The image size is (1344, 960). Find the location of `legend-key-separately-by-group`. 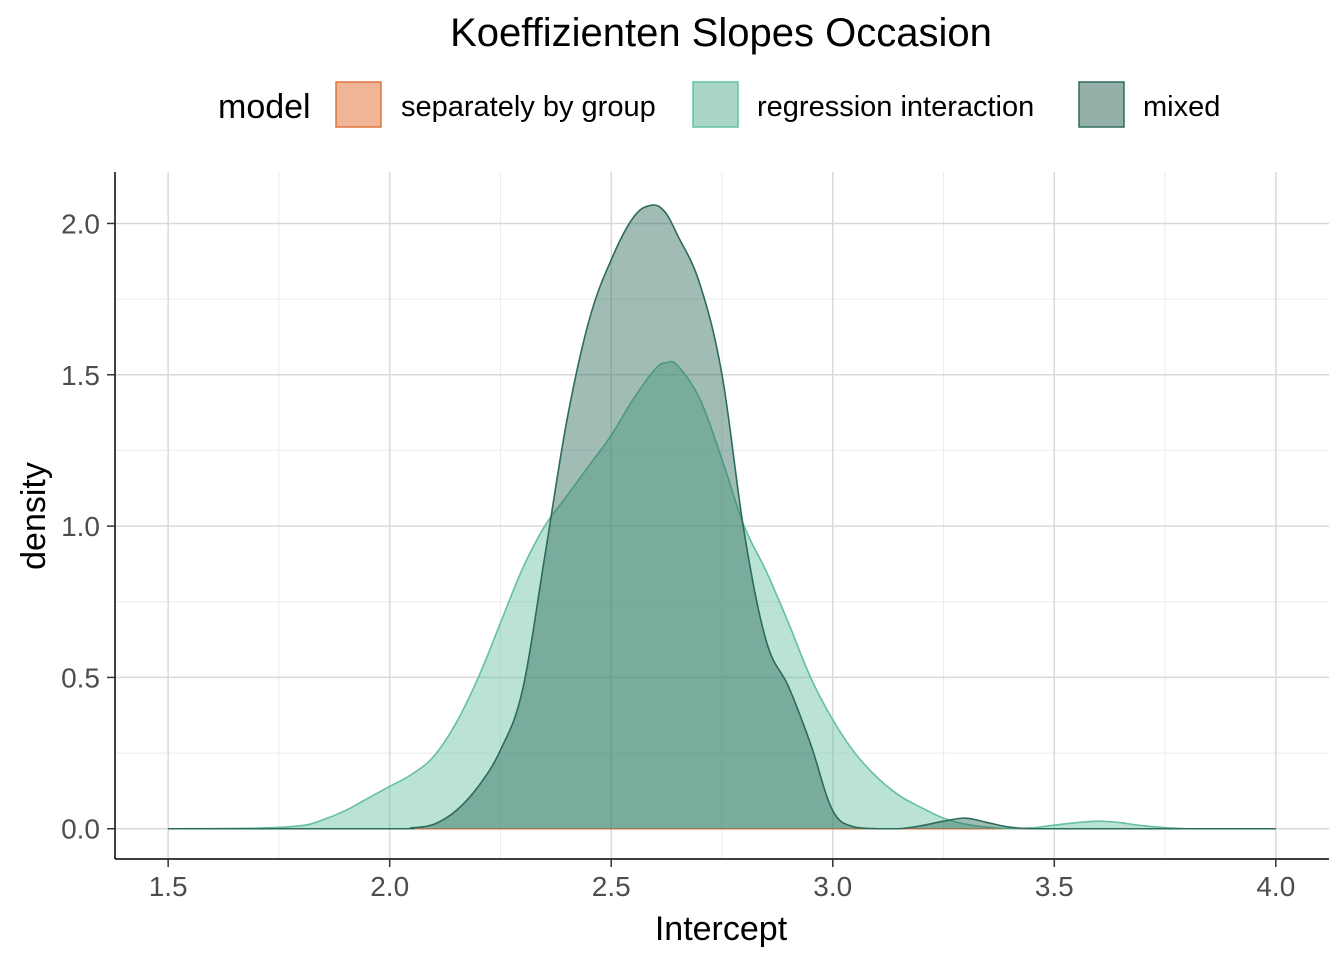

legend-key-separately-by-group is located at coordinates (358, 104).